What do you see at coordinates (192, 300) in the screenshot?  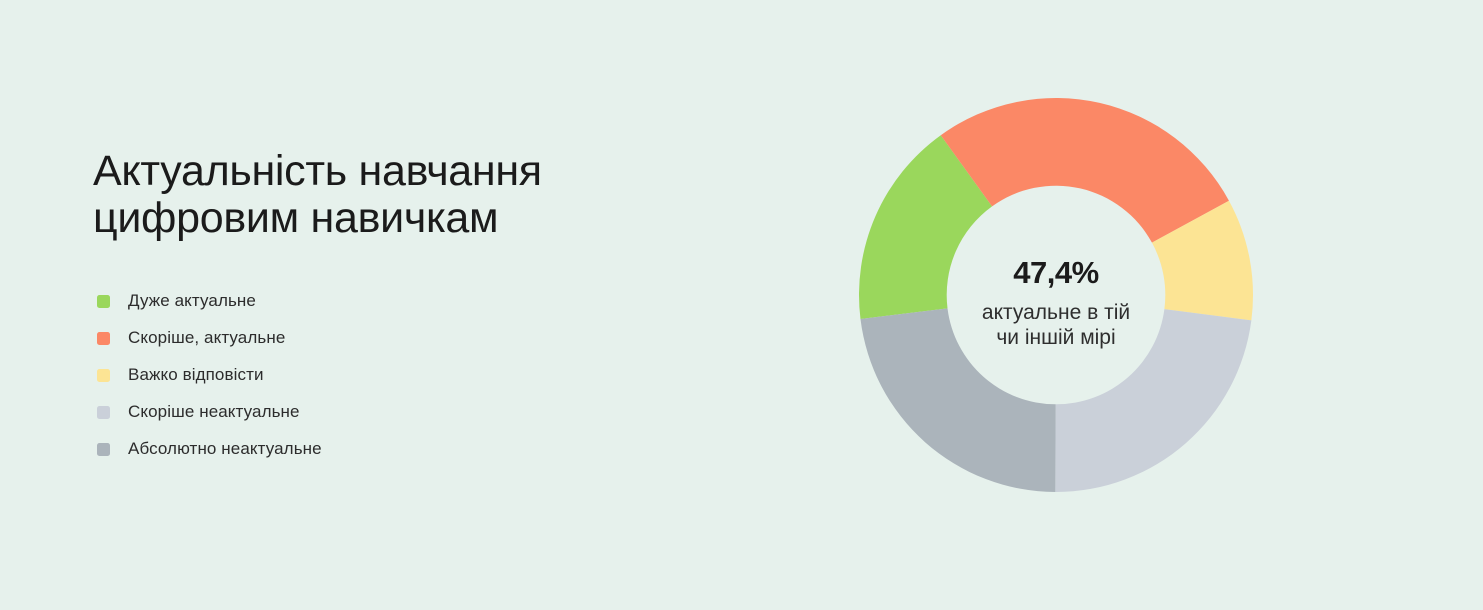 I see `legend-label: Дуже актуальне` at bounding box center [192, 300].